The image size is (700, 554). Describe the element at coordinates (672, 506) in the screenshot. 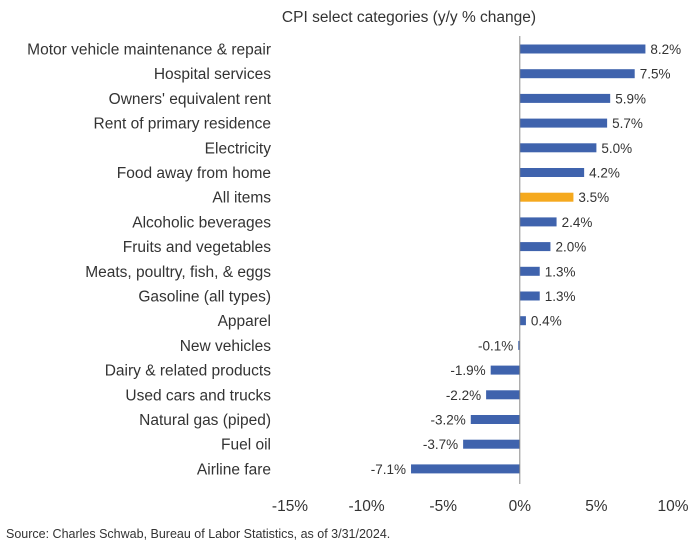

I see `x-tick-label: 10%` at that location.